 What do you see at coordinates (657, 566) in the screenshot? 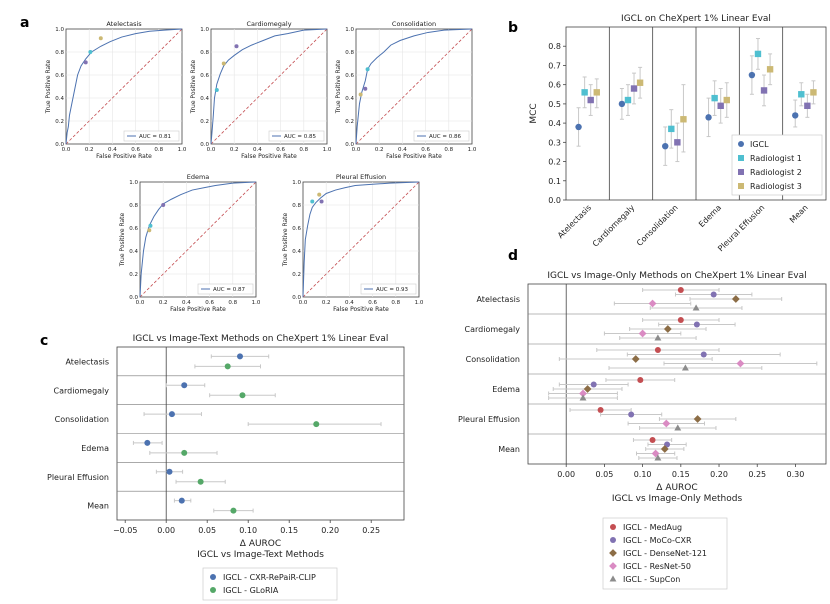
I see `legend-label: IGCL - ResNet-50` at bounding box center [657, 566].